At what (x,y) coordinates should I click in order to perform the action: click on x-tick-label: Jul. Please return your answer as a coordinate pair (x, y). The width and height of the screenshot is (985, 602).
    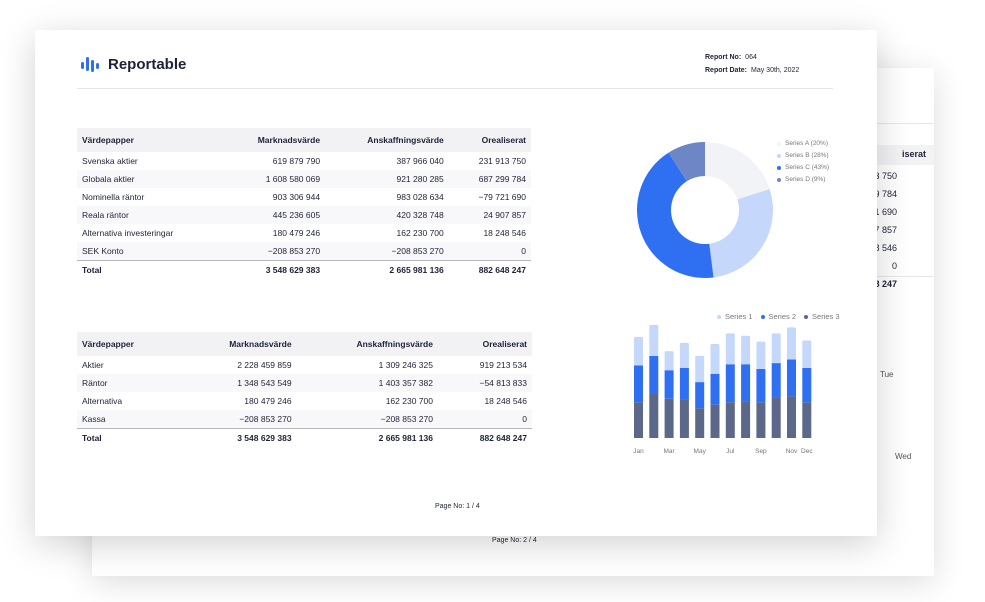
    Looking at the image, I should click on (730, 451).